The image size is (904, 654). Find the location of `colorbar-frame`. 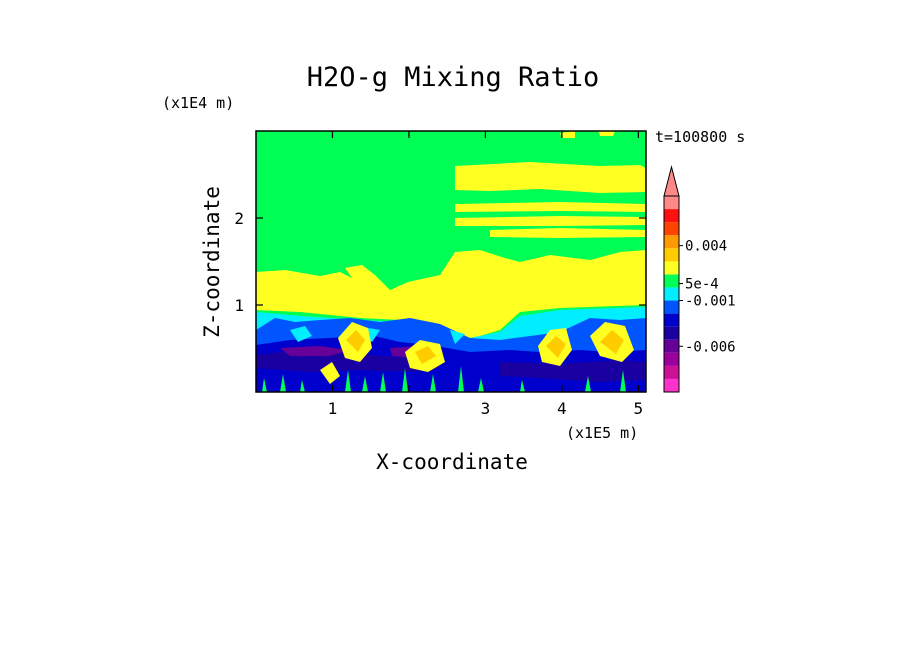

colorbar-frame is located at coordinates (671, 294).